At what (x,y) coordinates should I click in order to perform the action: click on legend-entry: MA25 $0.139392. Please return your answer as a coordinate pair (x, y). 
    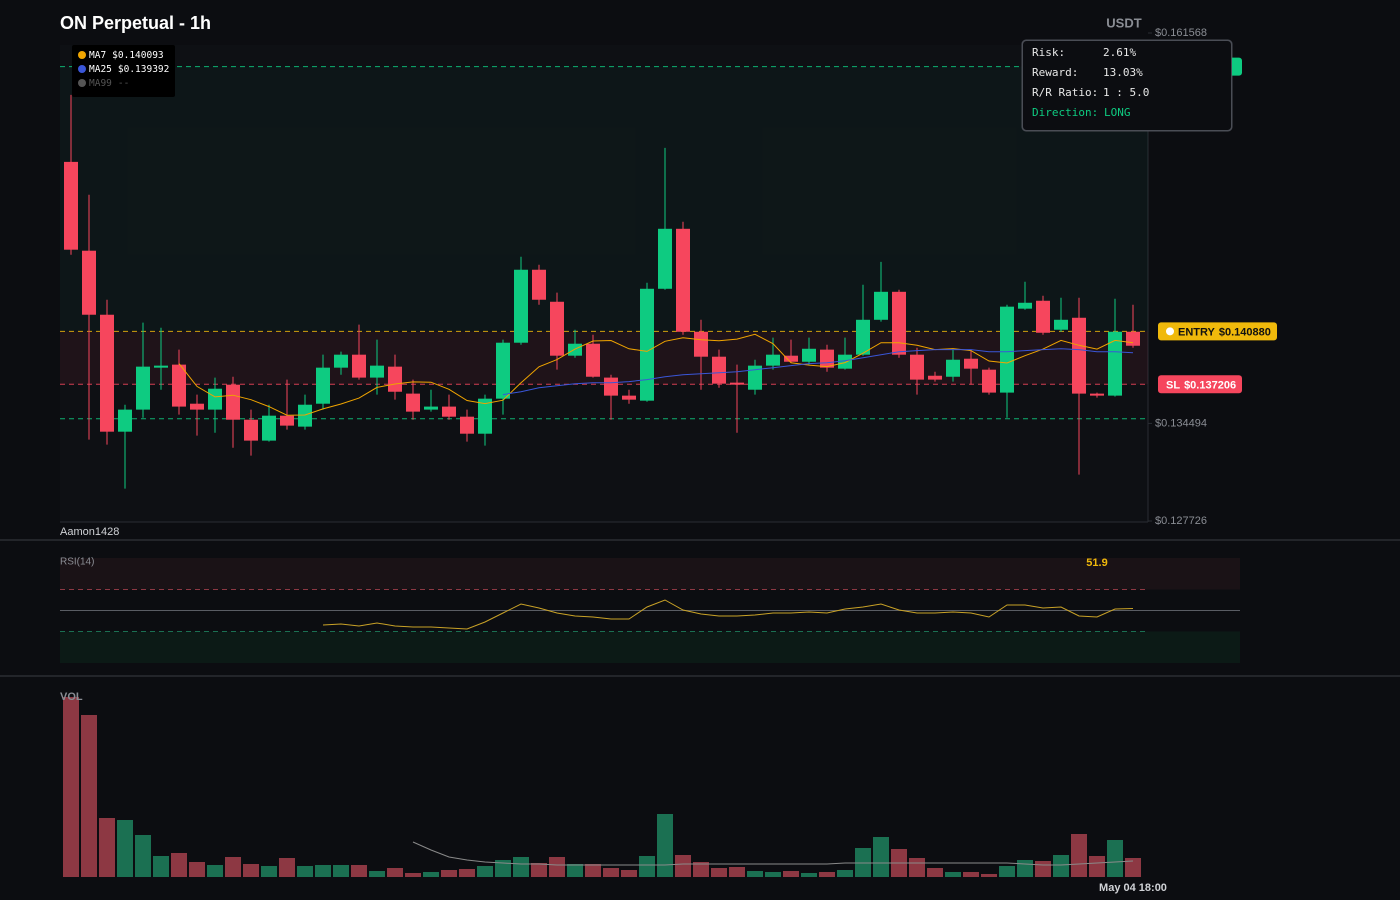
    Looking at the image, I should click on (129, 69).